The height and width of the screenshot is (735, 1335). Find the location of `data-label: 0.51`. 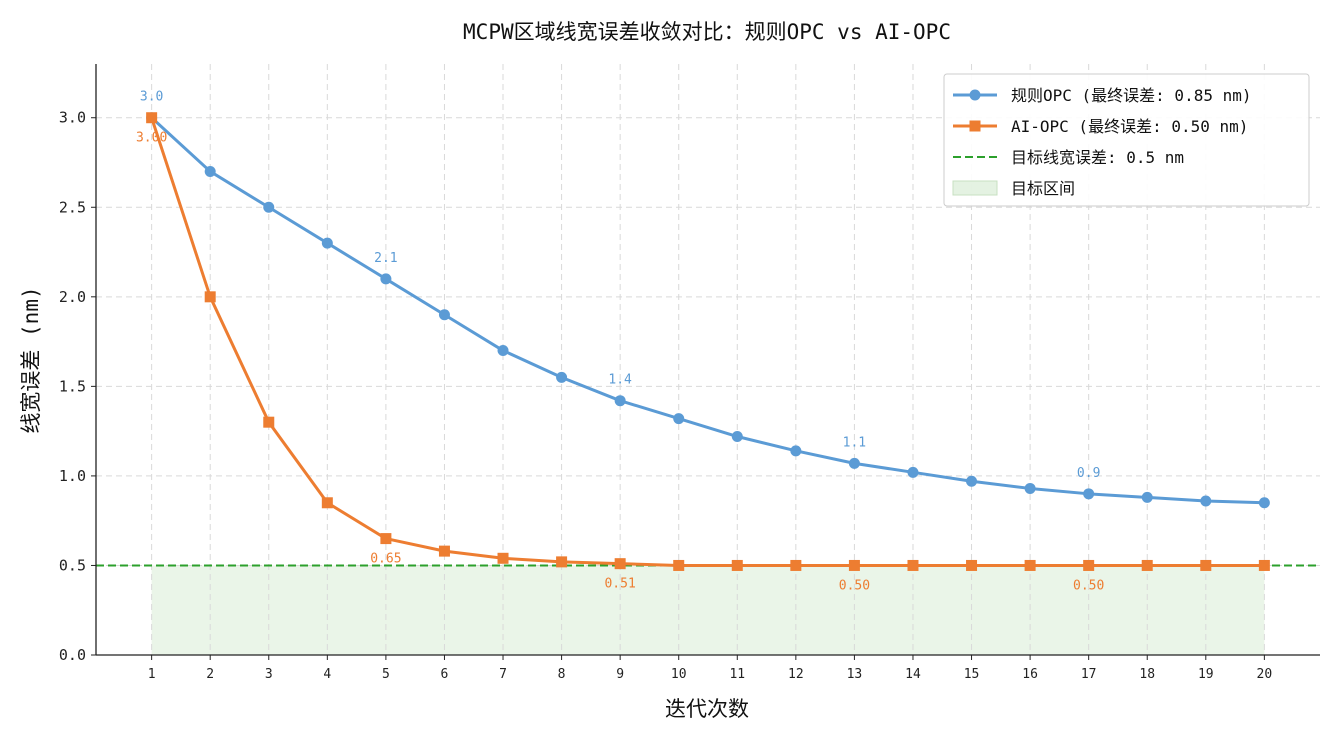

data-label: 0.51 is located at coordinates (619, 584).